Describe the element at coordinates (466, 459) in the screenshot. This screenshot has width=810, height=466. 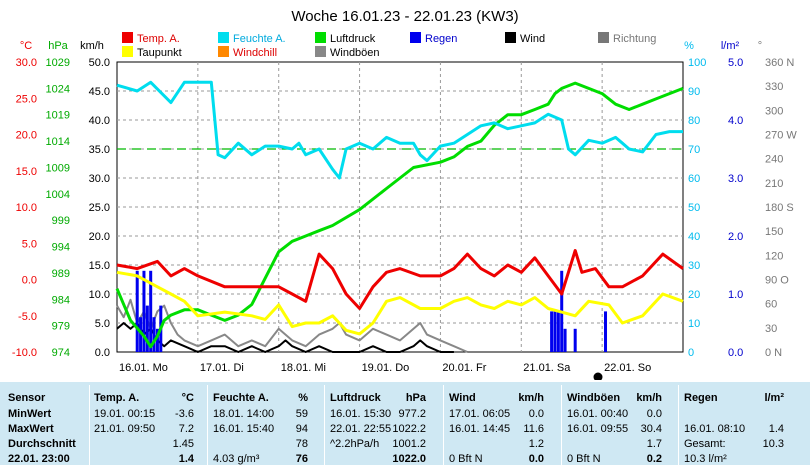
I see `summary-time: 0 Bft N` at that location.